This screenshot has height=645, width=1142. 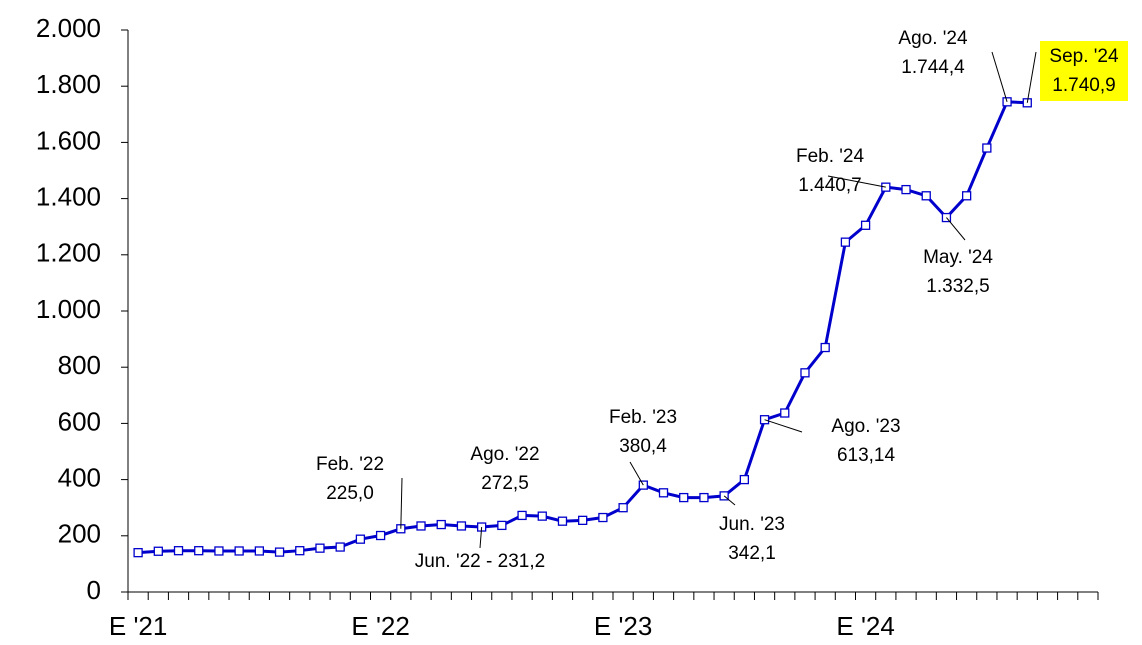 I want to click on y-tick-label: 1.600, so click(x=68, y=140).